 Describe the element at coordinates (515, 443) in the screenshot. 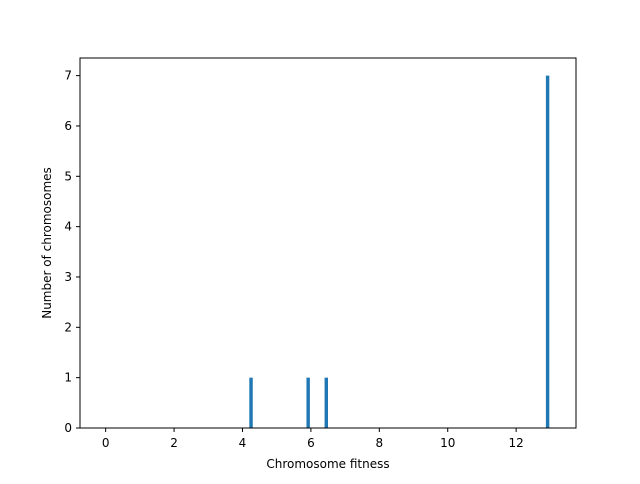

I see `x-tick-label: 12` at that location.